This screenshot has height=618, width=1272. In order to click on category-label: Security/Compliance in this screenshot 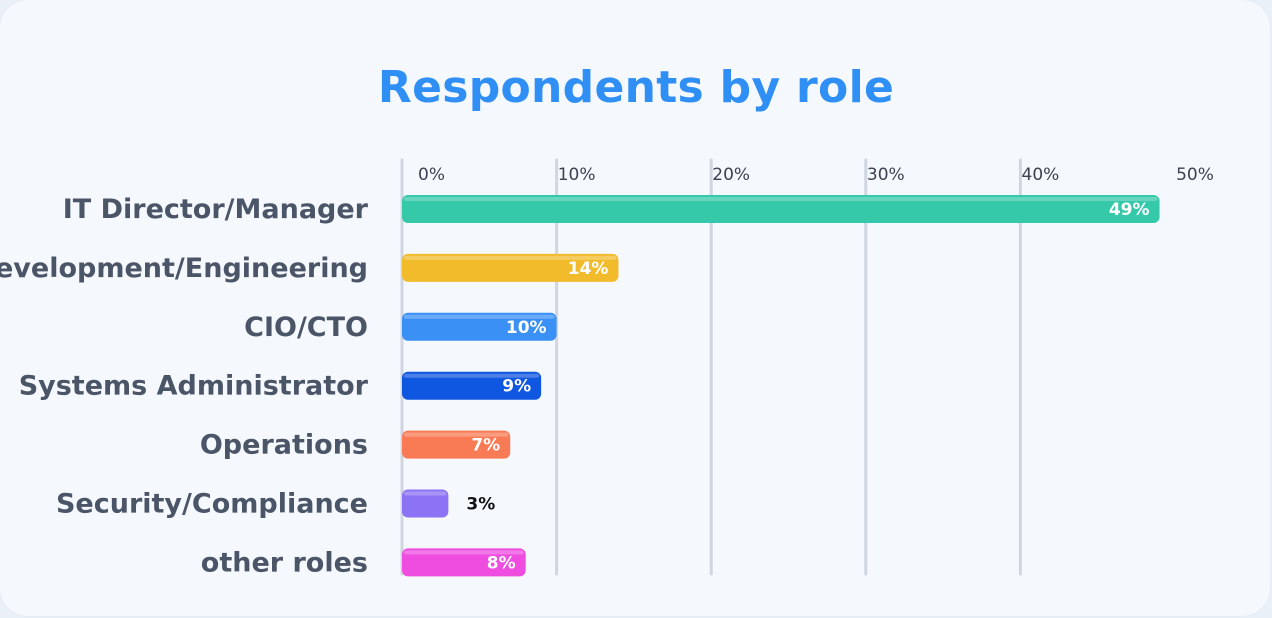, I will do `click(212, 504)`.